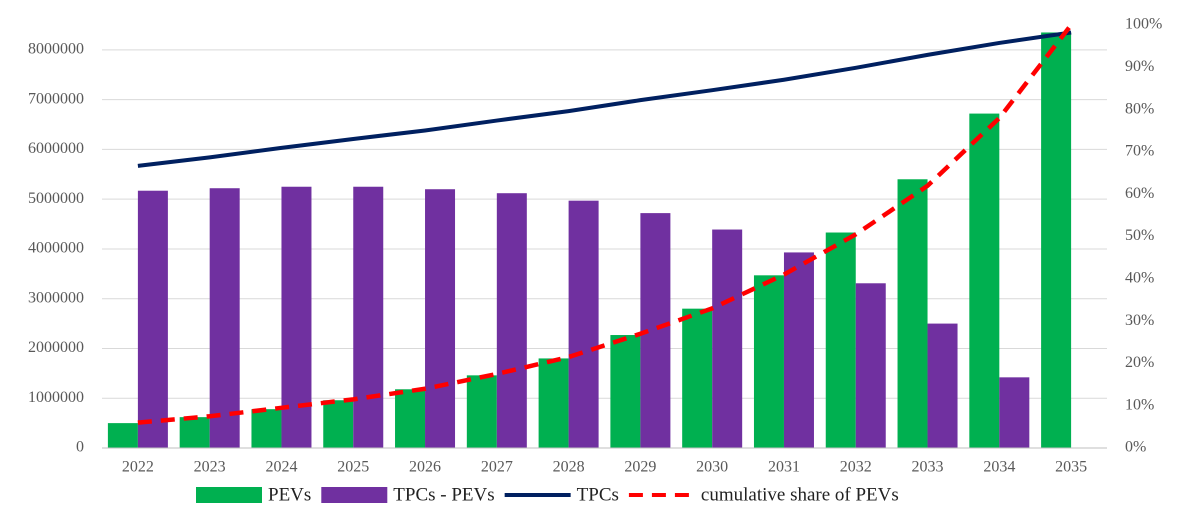  Describe the element at coordinates (353, 467) in the screenshot. I see `x-tick-label: 2025` at that location.